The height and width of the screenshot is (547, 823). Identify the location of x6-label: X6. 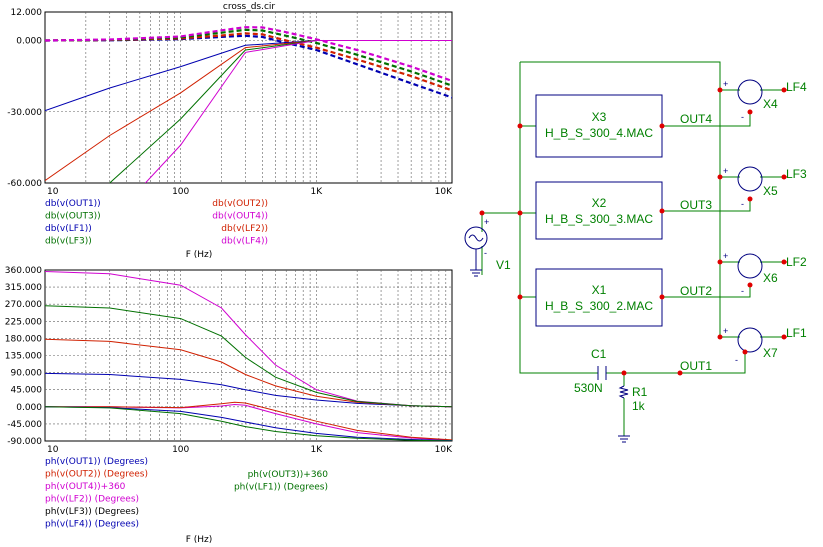
(770, 278).